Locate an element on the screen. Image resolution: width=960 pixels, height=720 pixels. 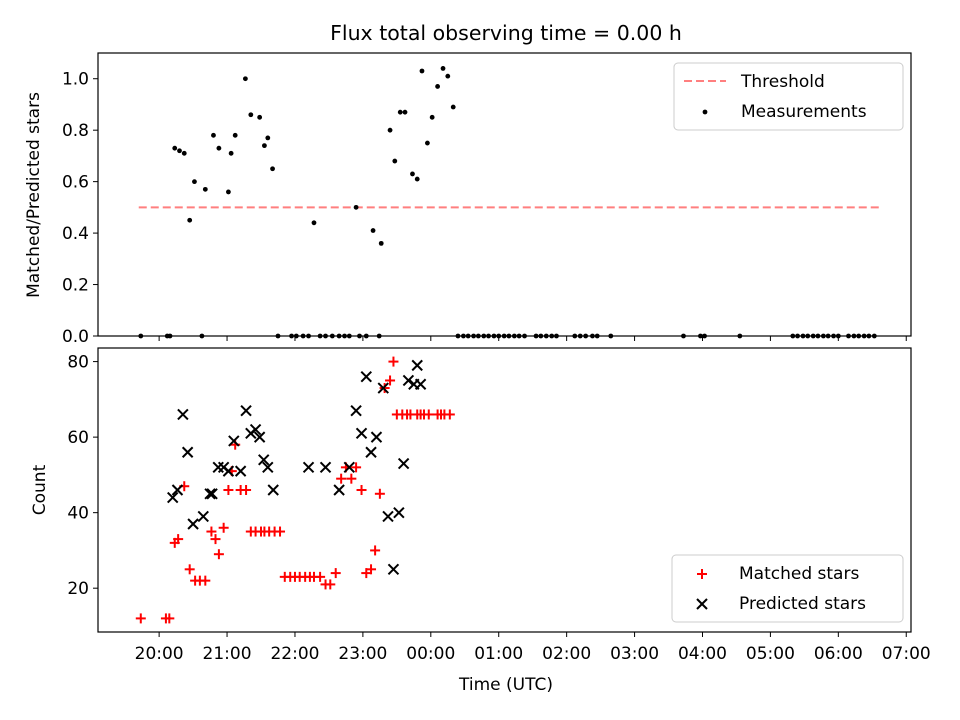
bottom-x-tick-label: 20:00 is located at coordinates (159, 654).